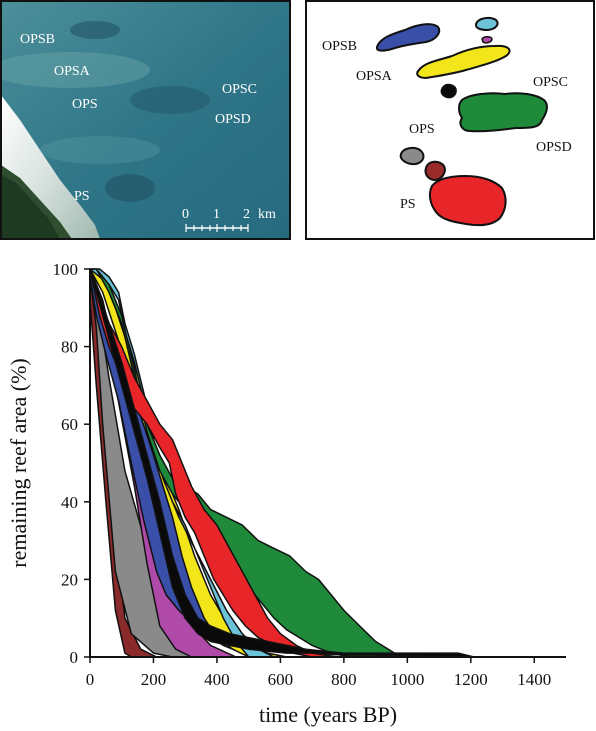 The image size is (596, 731). I want to click on scale-unit: km, so click(267, 214).